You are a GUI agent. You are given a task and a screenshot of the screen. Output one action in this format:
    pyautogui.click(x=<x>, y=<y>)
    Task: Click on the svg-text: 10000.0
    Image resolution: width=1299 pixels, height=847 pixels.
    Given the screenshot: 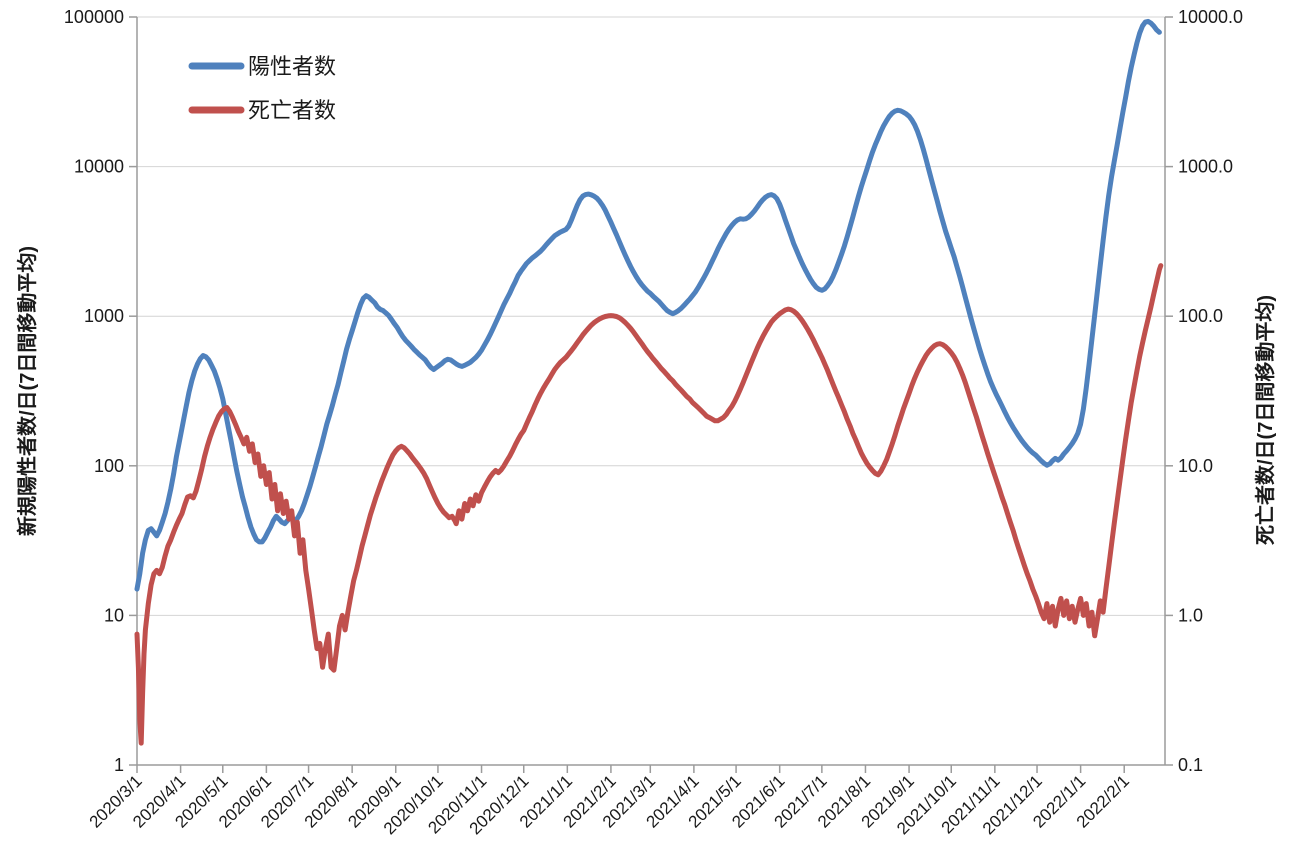 What is the action you would take?
    pyautogui.click(x=1210, y=17)
    